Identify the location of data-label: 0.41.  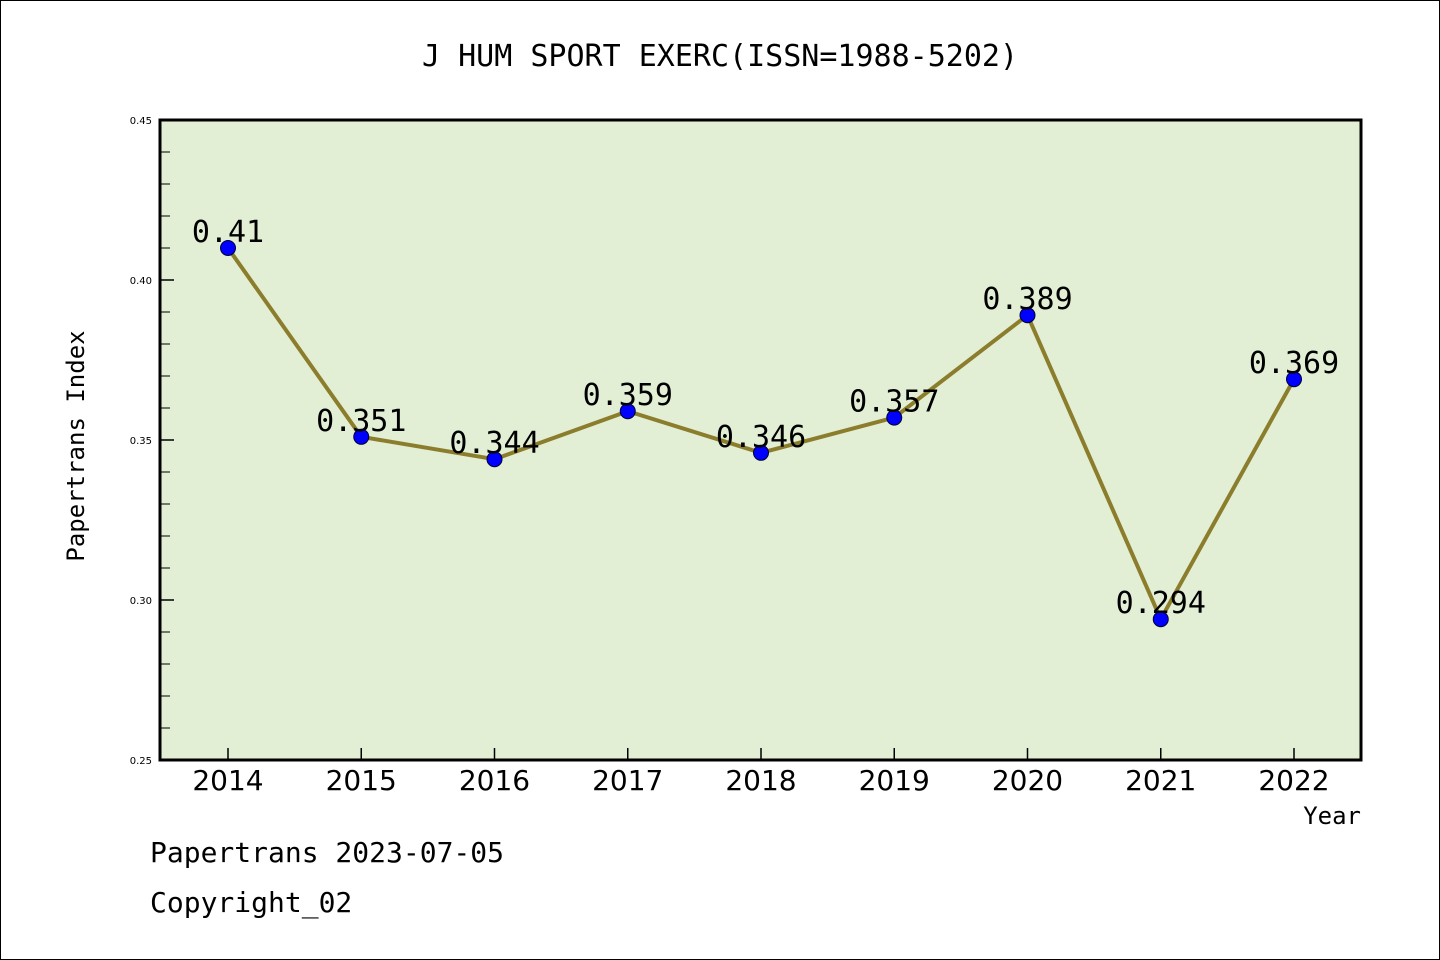
(228, 232).